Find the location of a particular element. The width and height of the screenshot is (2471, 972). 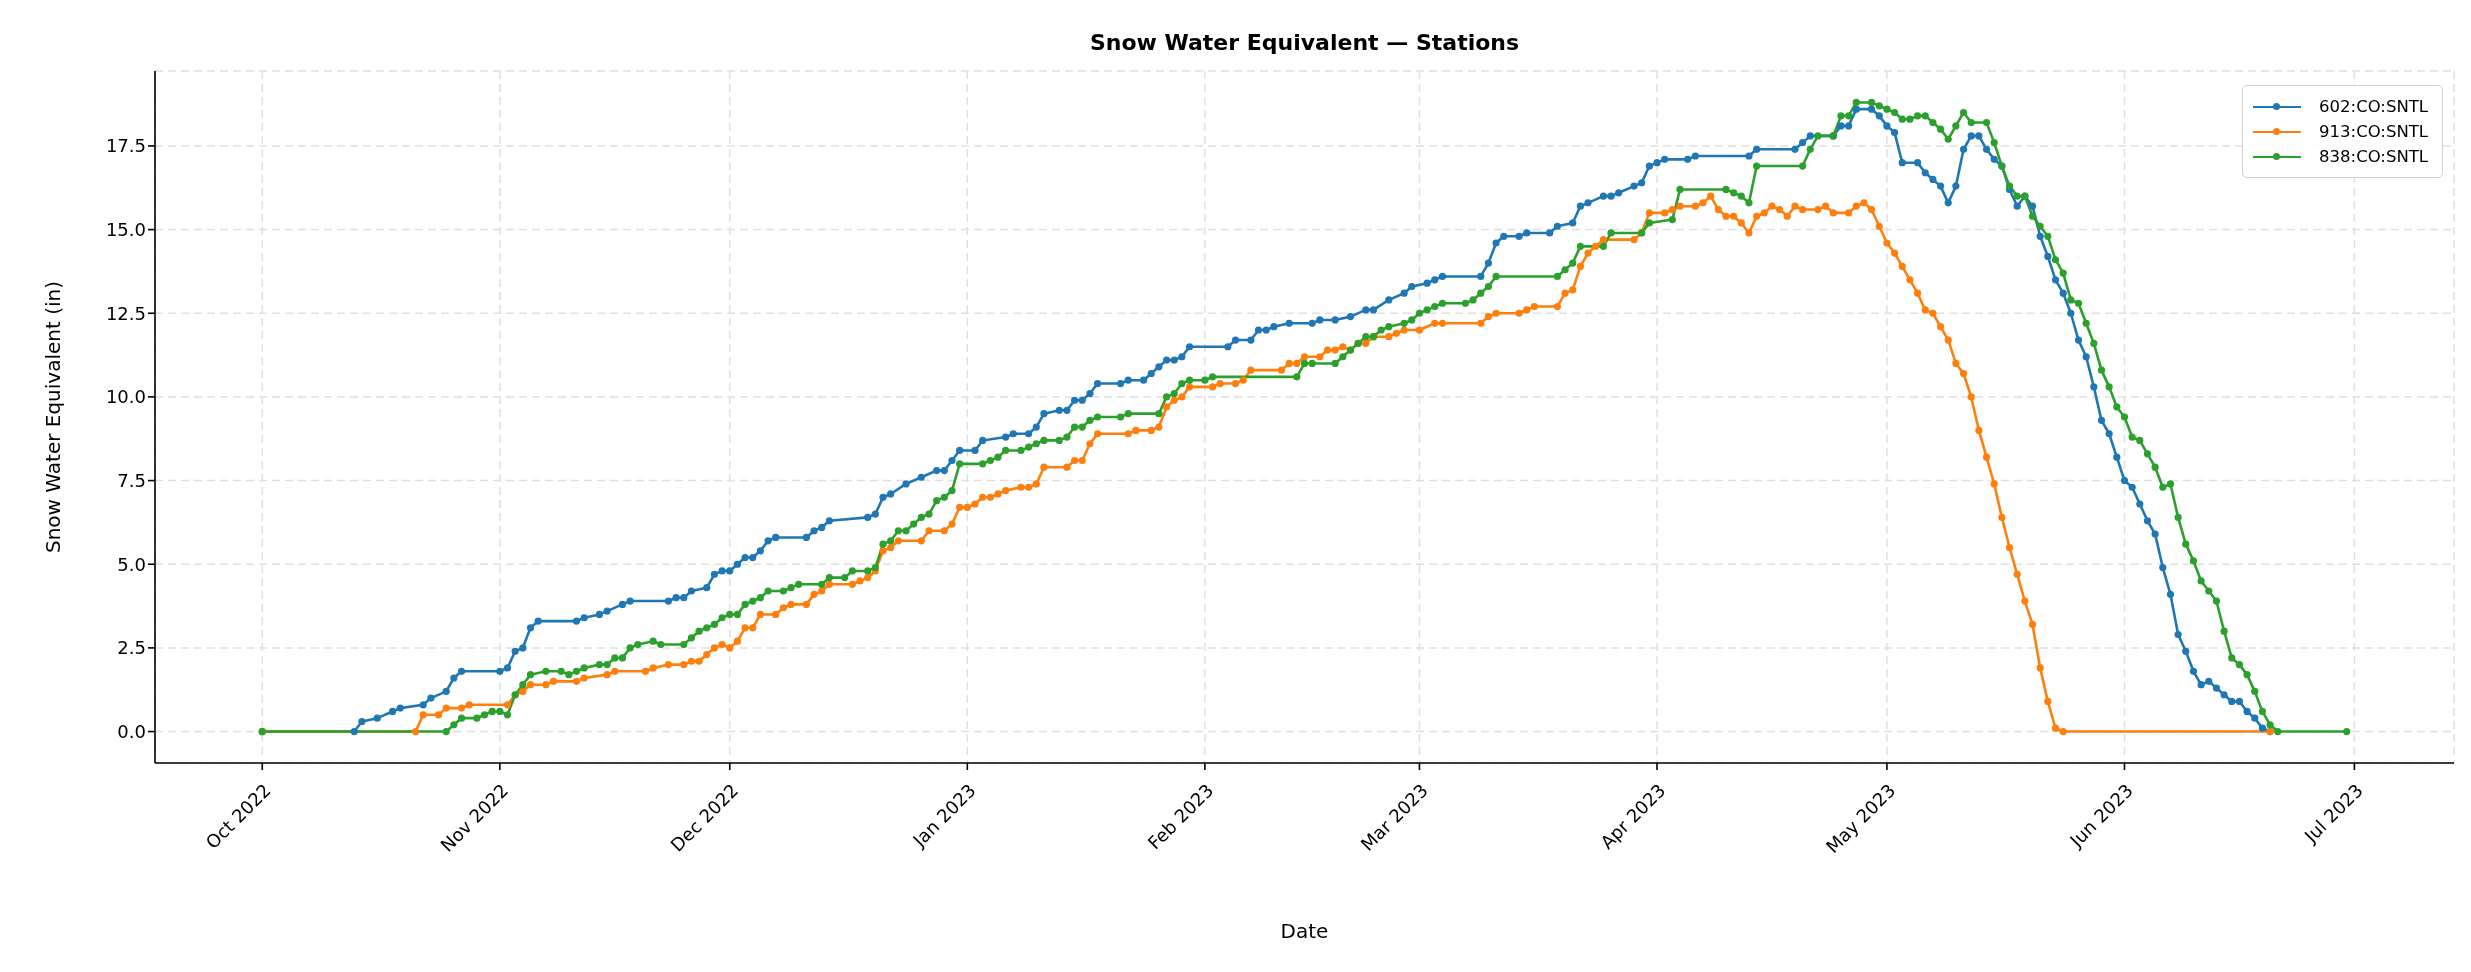

legend-label: 602:CO:SNTL is located at coordinates (2373, 107).